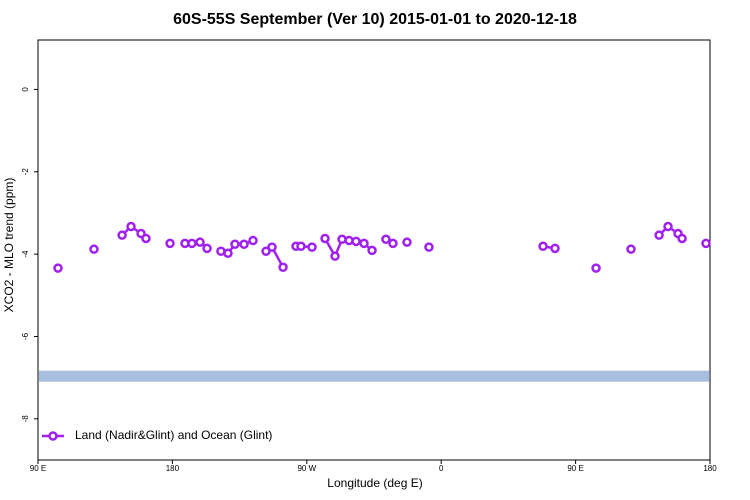 The height and width of the screenshot is (500, 750). Describe the element at coordinates (441, 468) in the screenshot. I see `x-tick-label: 0` at that location.